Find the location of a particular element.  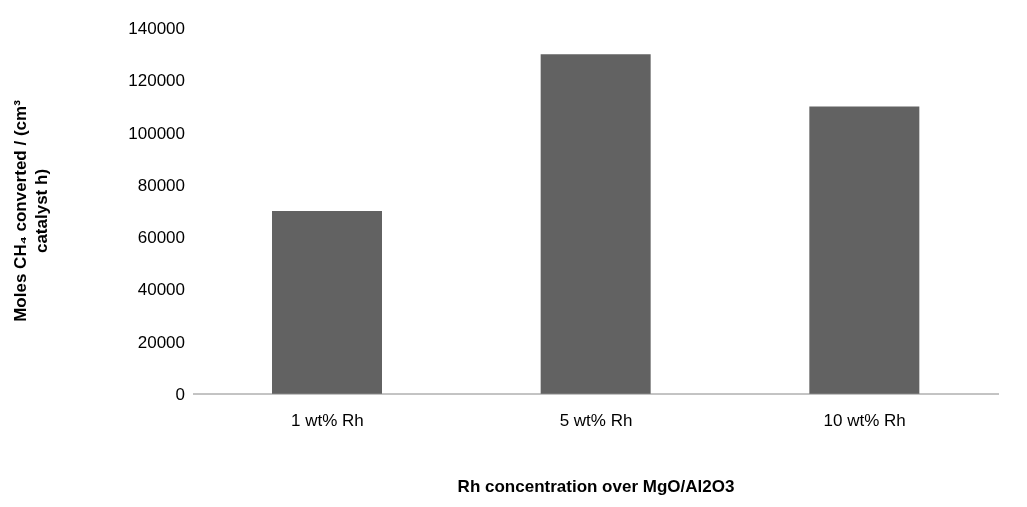

y-tick-label: 100000 is located at coordinates (156, 133).